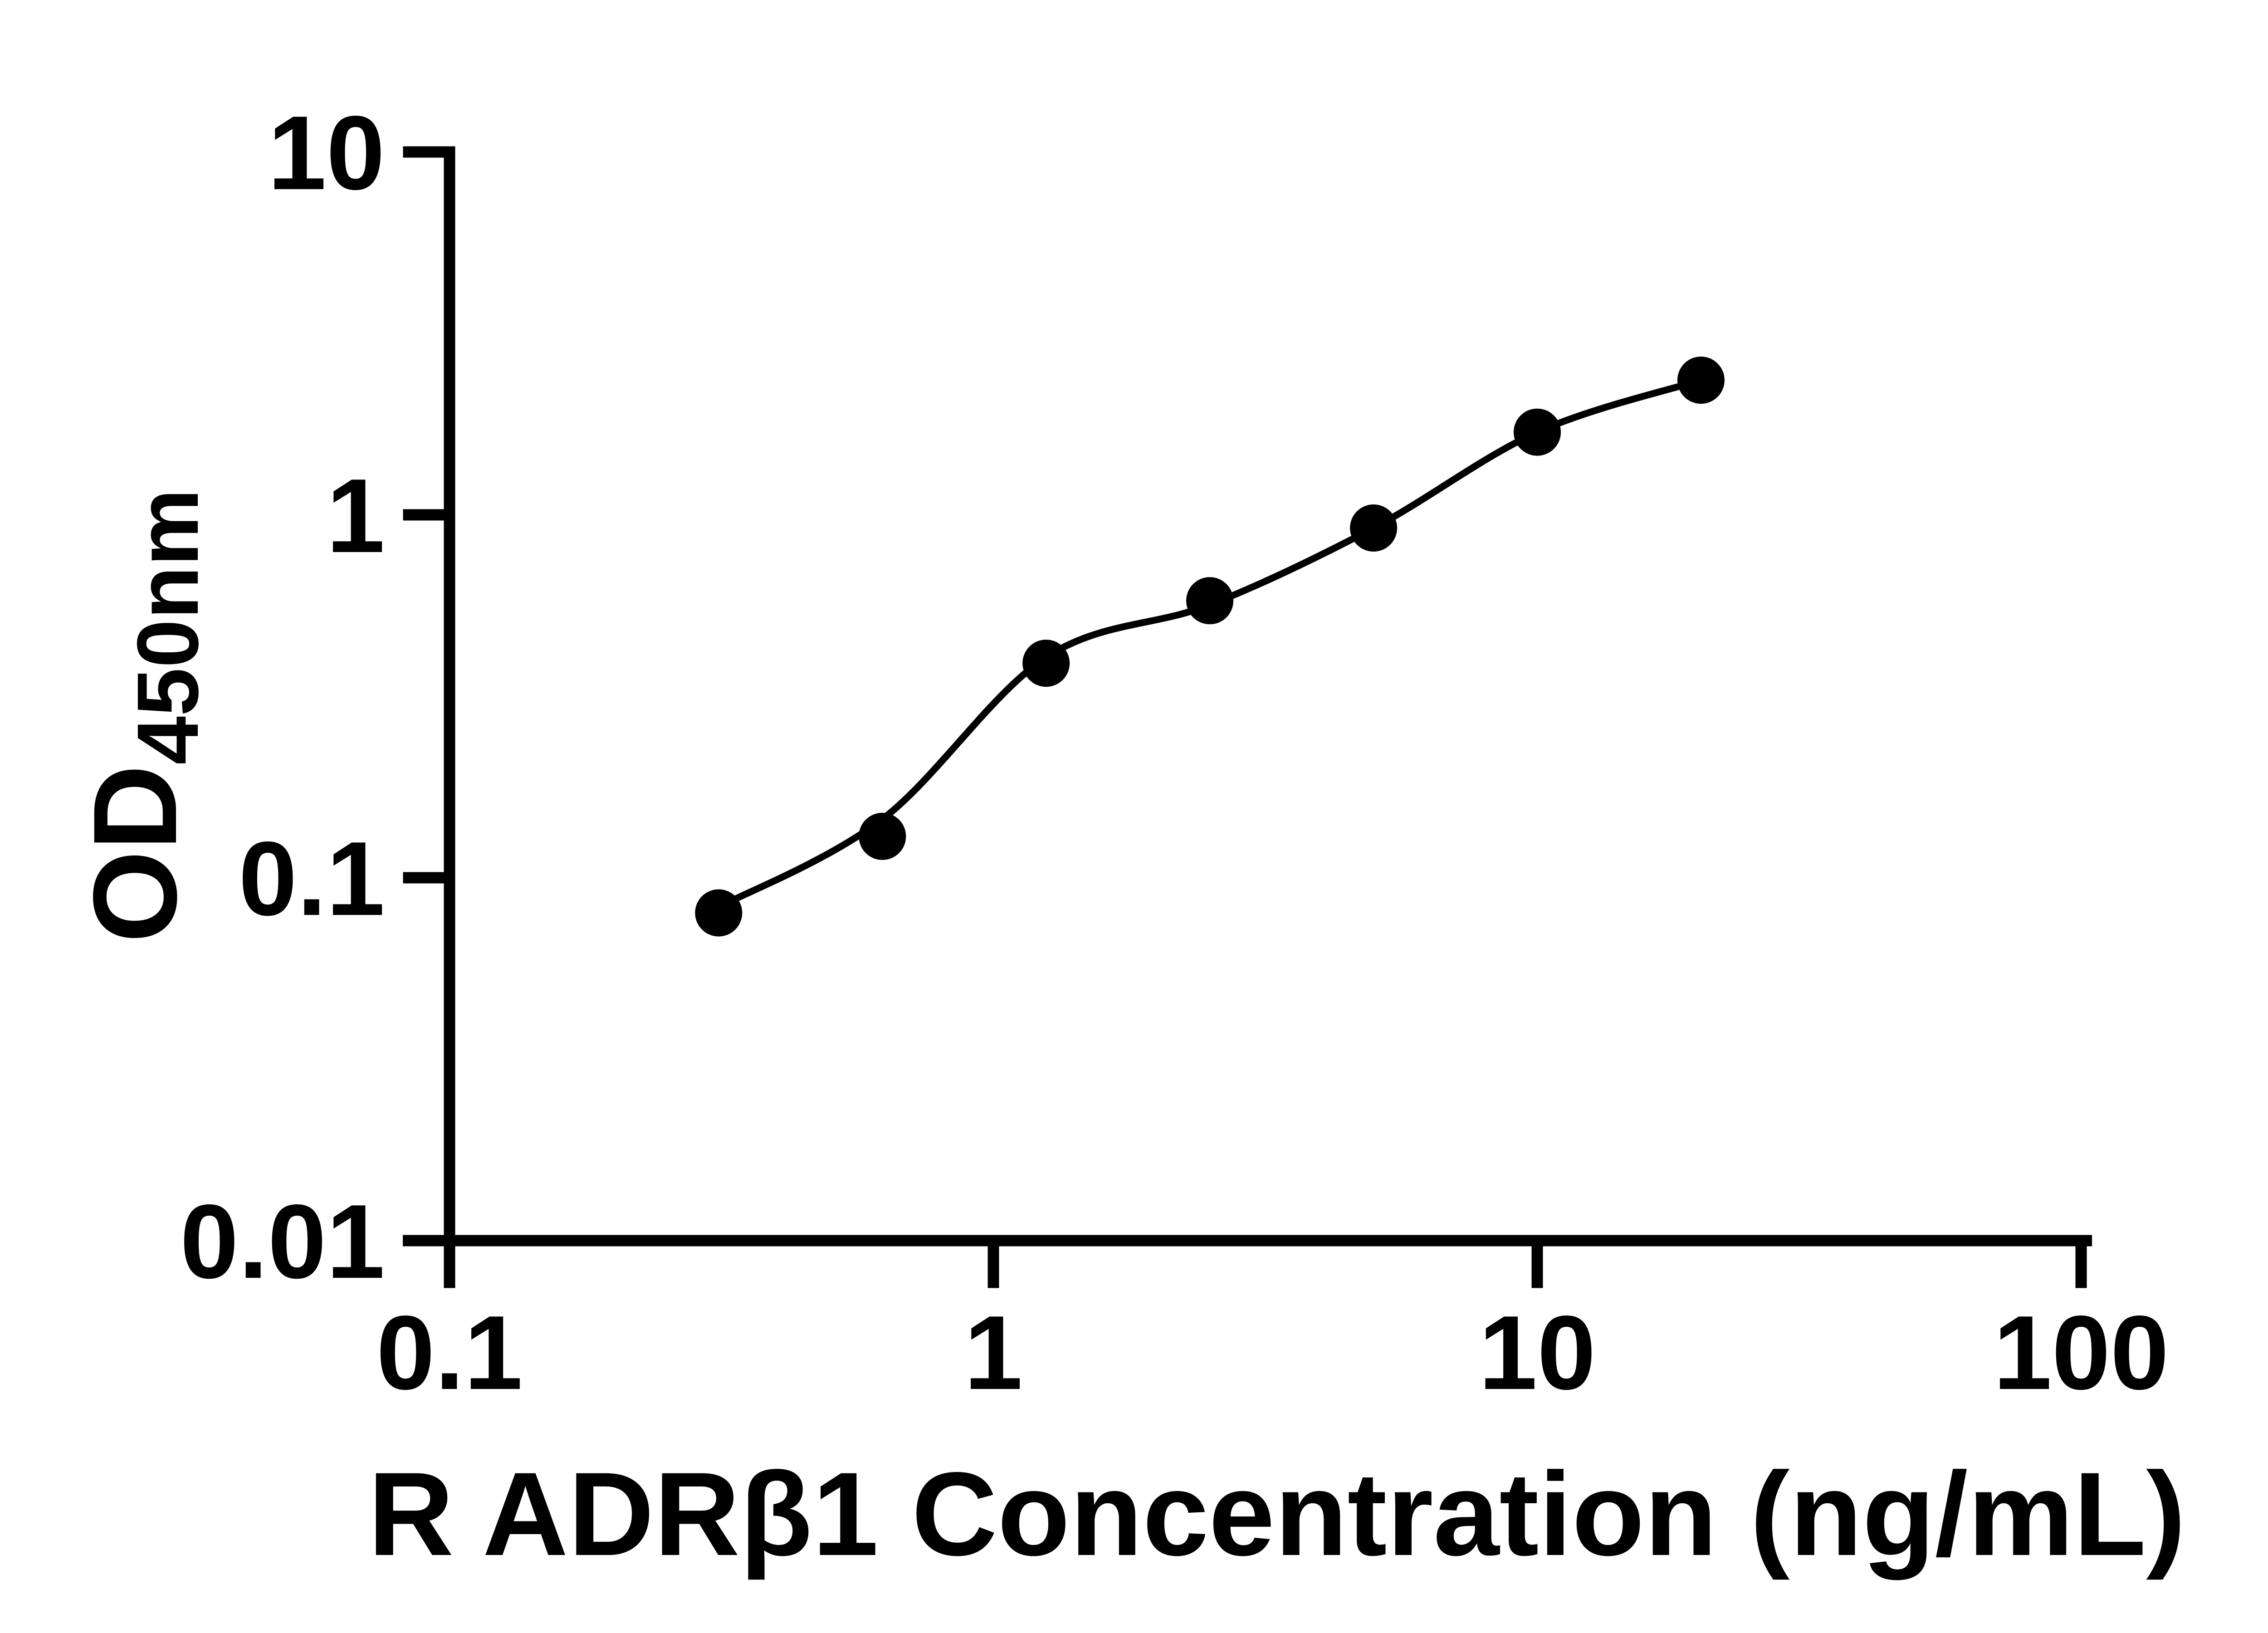  I want to click on data-point-0.625, so click(882, 836).